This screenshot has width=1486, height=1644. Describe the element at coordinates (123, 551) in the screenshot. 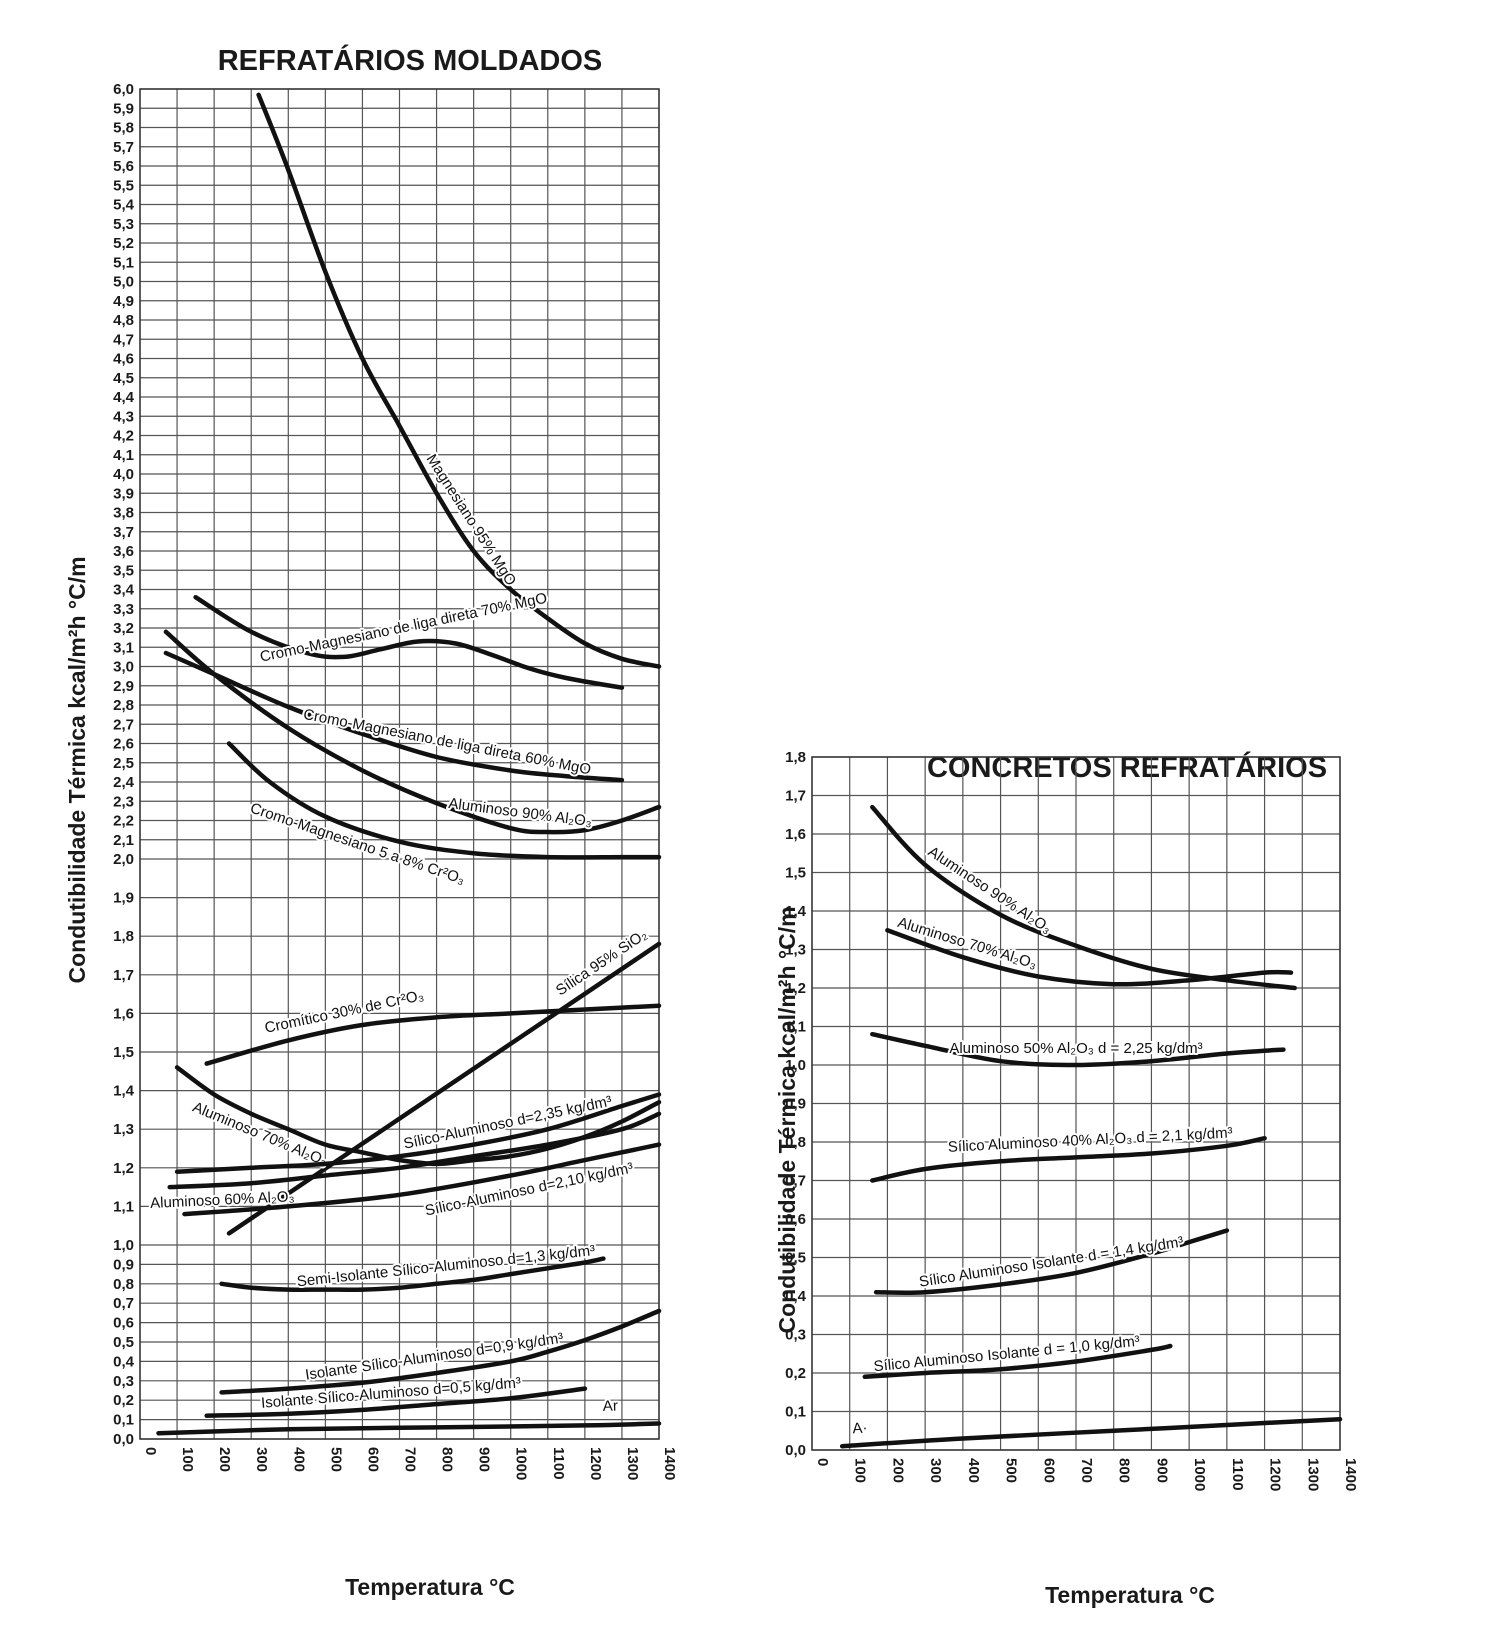

I see `y-tick-label: 3,6` at that location.